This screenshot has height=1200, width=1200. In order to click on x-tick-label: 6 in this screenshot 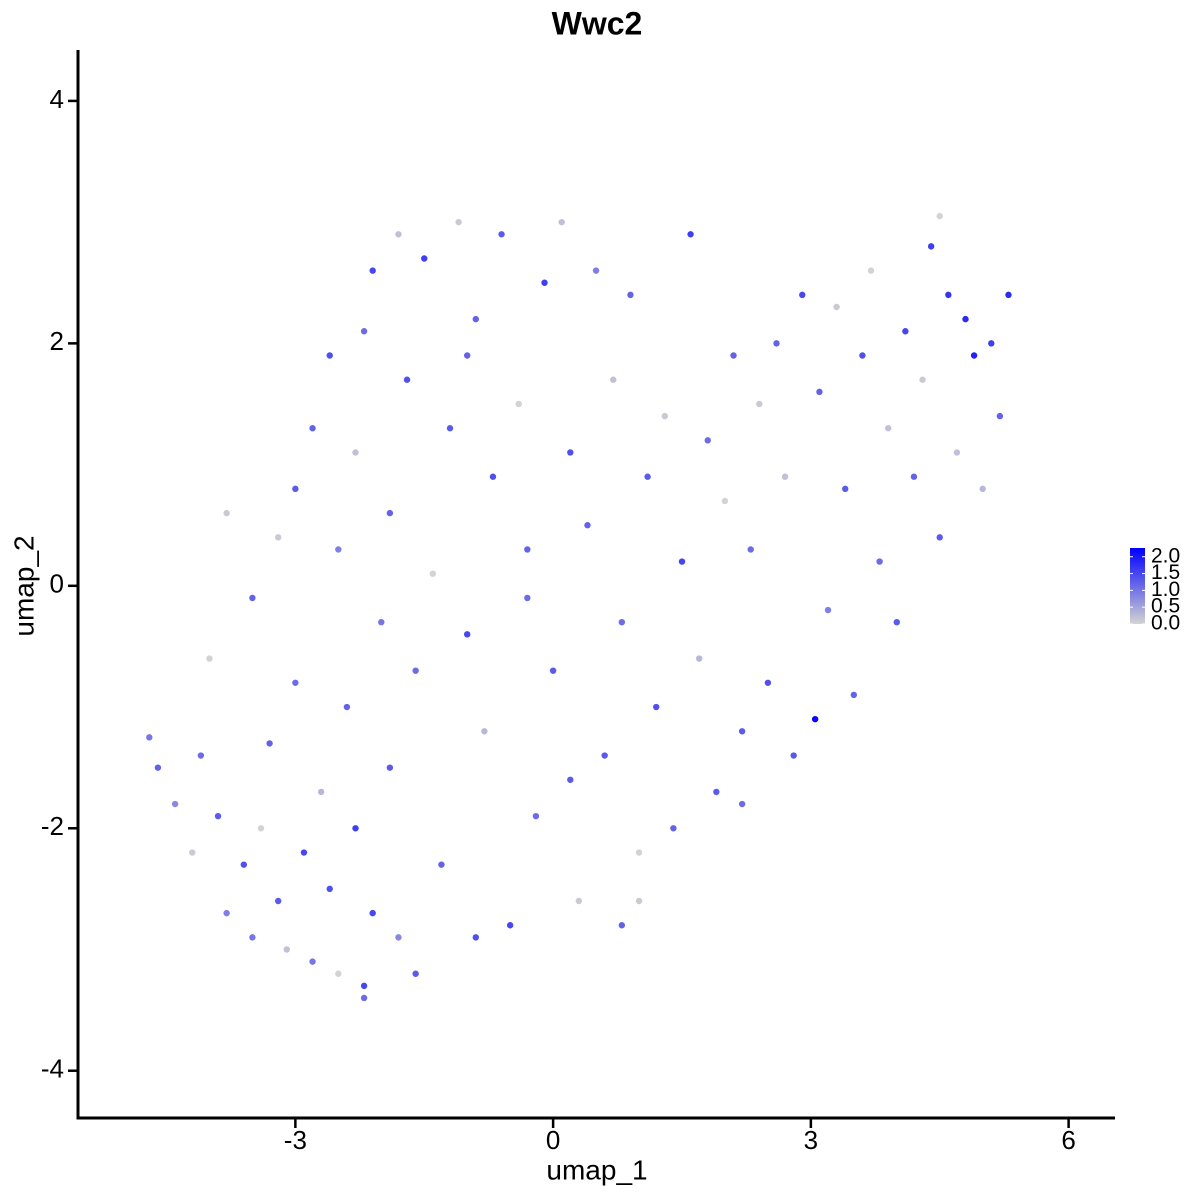, I will do `click(1068, 1140)`.